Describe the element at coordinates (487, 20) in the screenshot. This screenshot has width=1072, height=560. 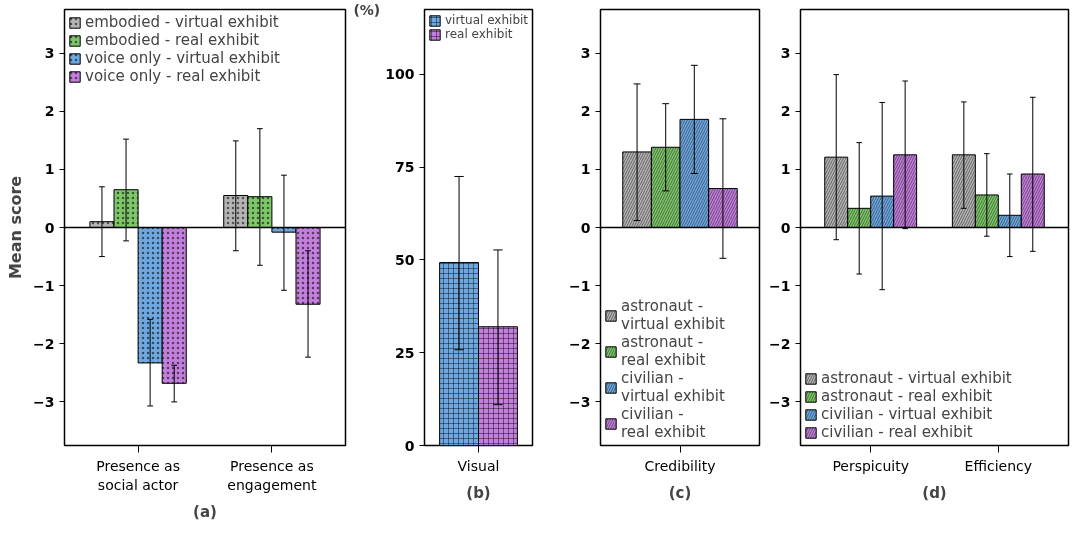
I see `legend-label: virtual exhibit` at that location.